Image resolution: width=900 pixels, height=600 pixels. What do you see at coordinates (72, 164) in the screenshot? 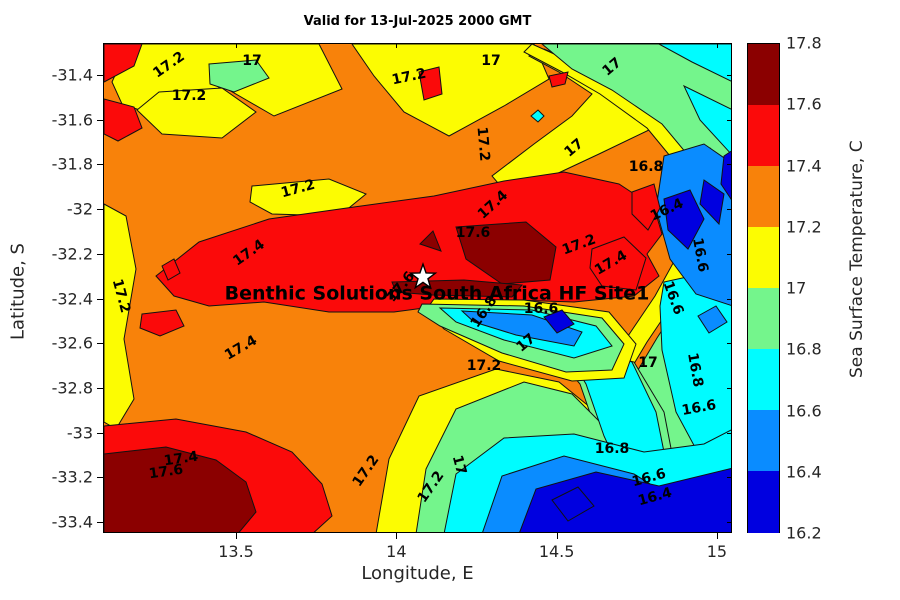
I see `y-tick-label: -31.8` at bounding box center [72, 164].